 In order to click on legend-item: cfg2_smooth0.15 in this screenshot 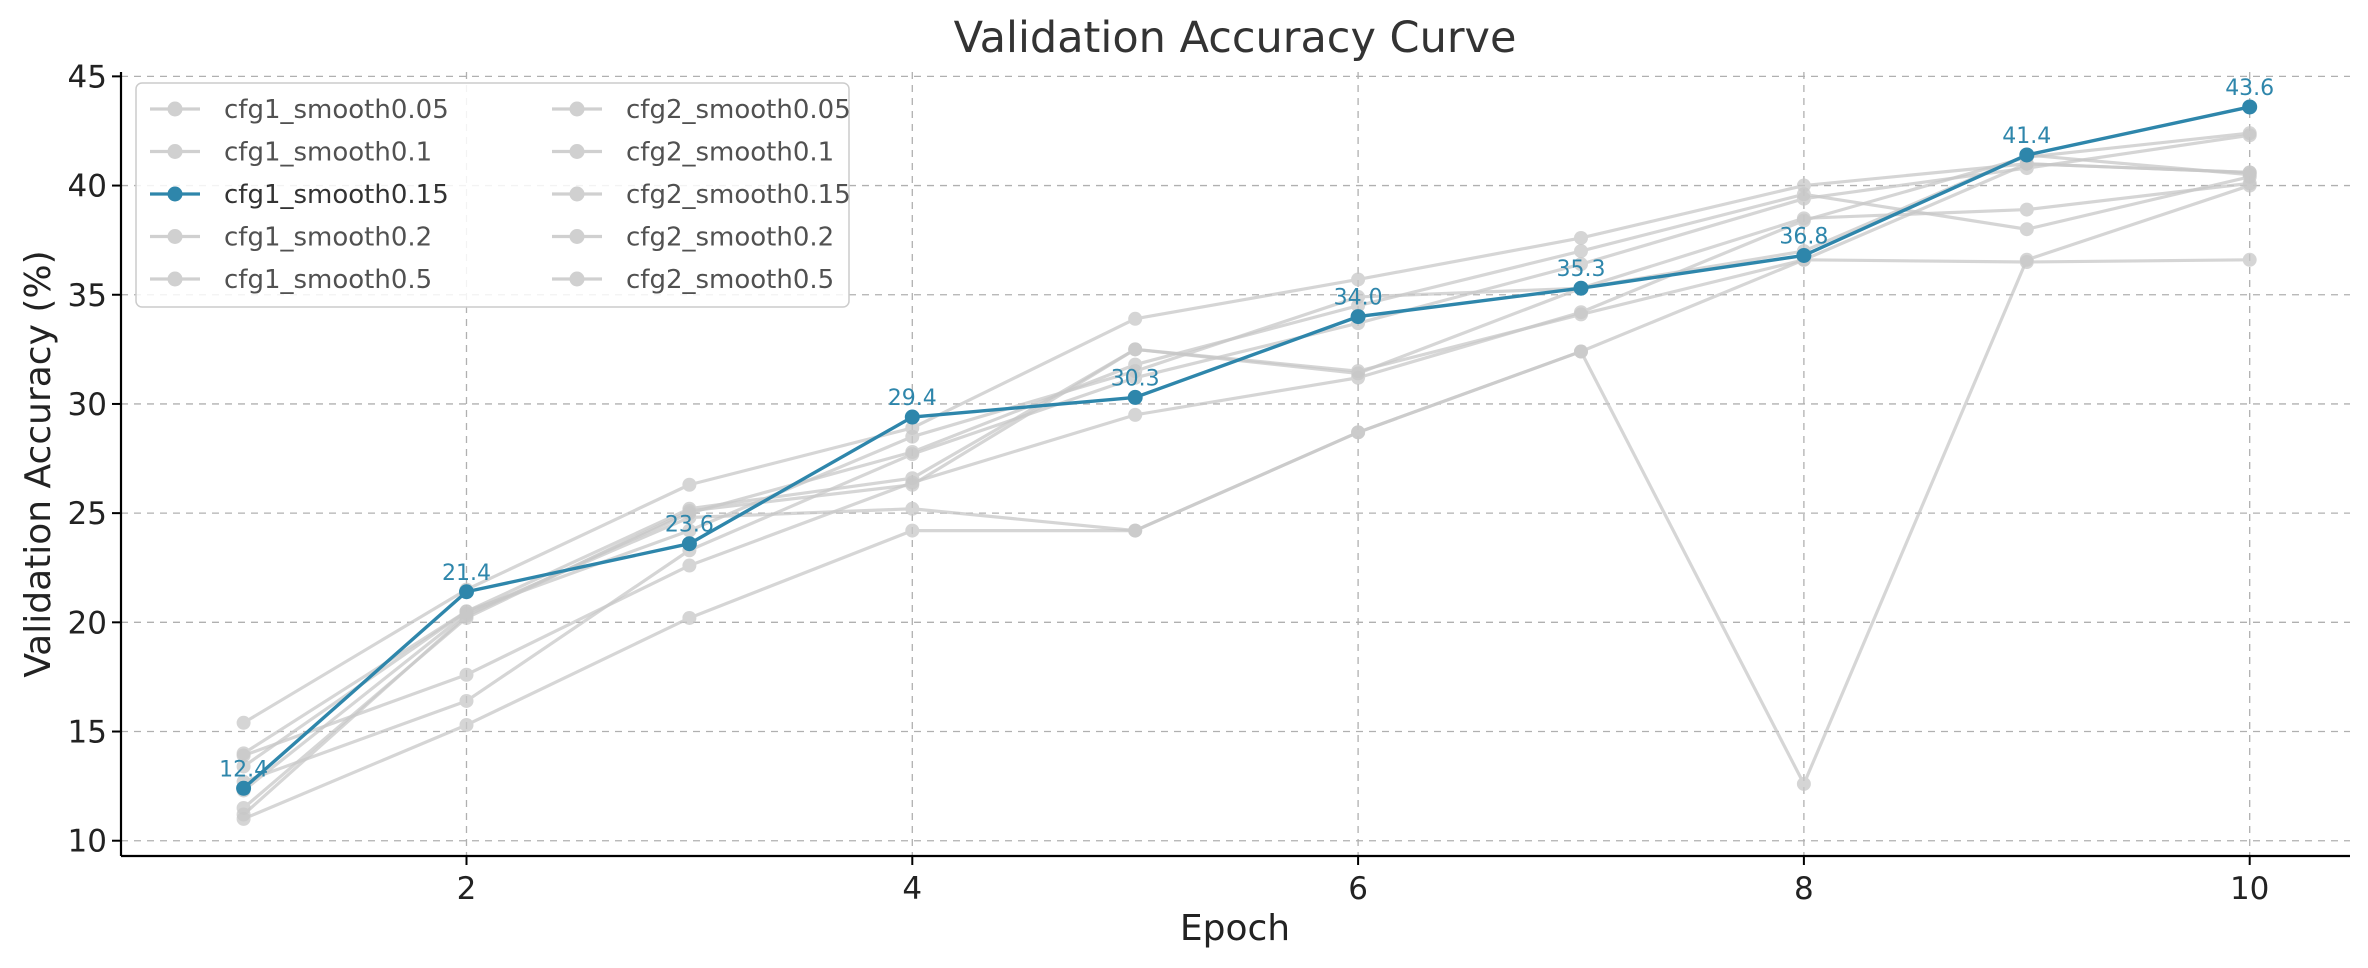, I will do `click(701, 195)`.